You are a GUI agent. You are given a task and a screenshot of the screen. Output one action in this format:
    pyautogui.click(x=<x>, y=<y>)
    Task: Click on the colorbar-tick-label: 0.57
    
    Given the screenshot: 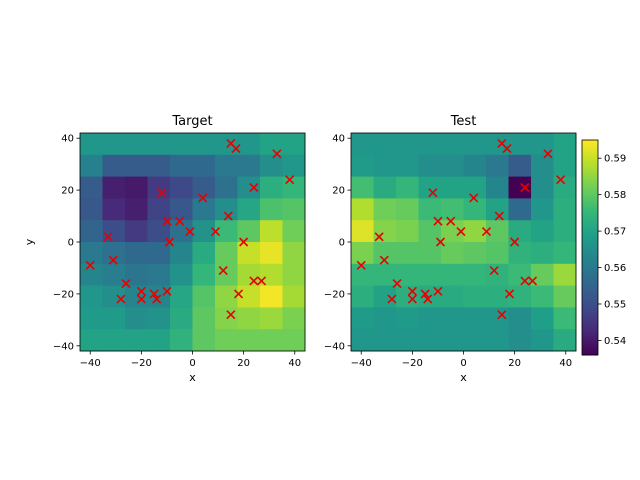 What is the action you would take?
    pyautogui.click(x=615, y=232)
    